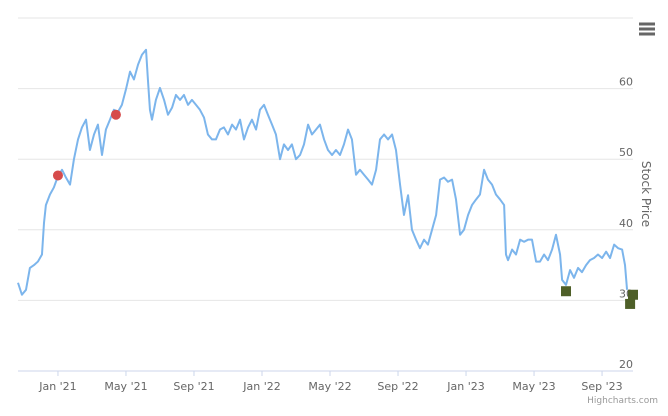  Describe the element at coordinates (193, 386) in the screenshot. I see `x-tick-label: Sep '21` at that location.